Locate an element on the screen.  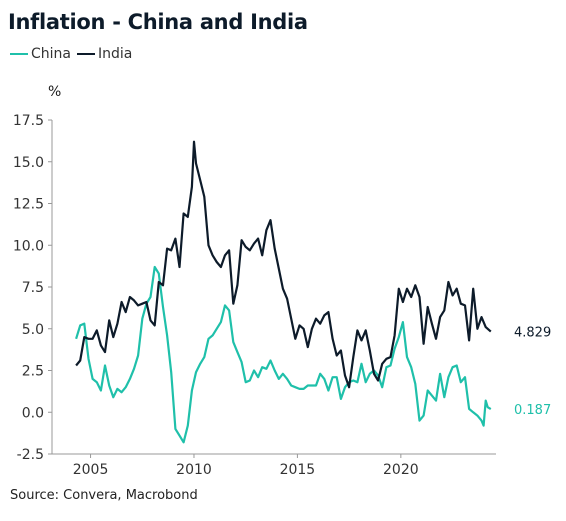
legend-label-china: China is located at coordinates (51, 54).